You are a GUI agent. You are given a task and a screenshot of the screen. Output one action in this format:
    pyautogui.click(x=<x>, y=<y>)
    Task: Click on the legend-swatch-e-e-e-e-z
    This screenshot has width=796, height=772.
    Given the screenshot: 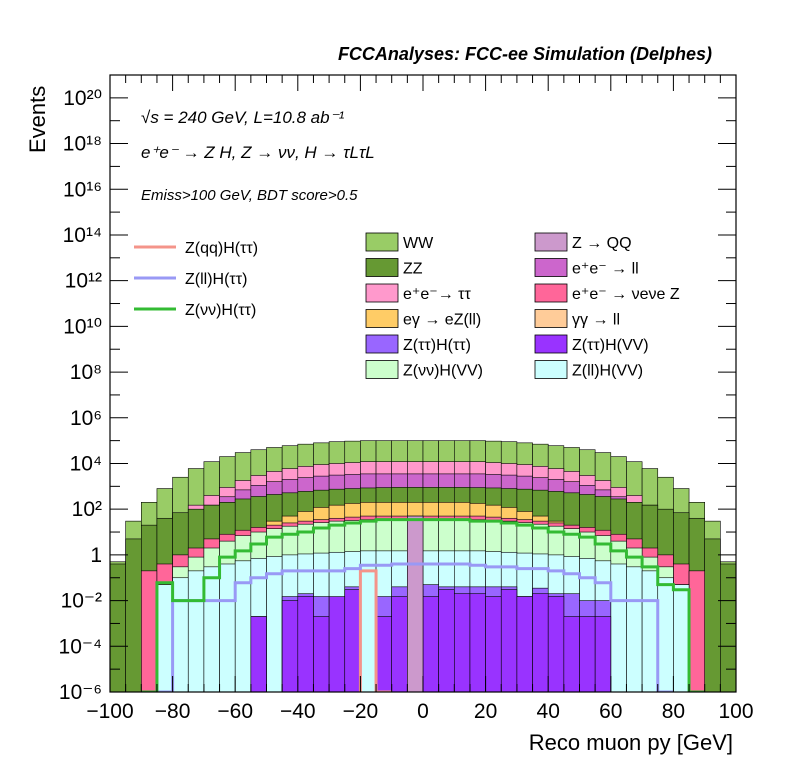 What is the action you would take?
    pyautogui.click(x=551, y=293)
    